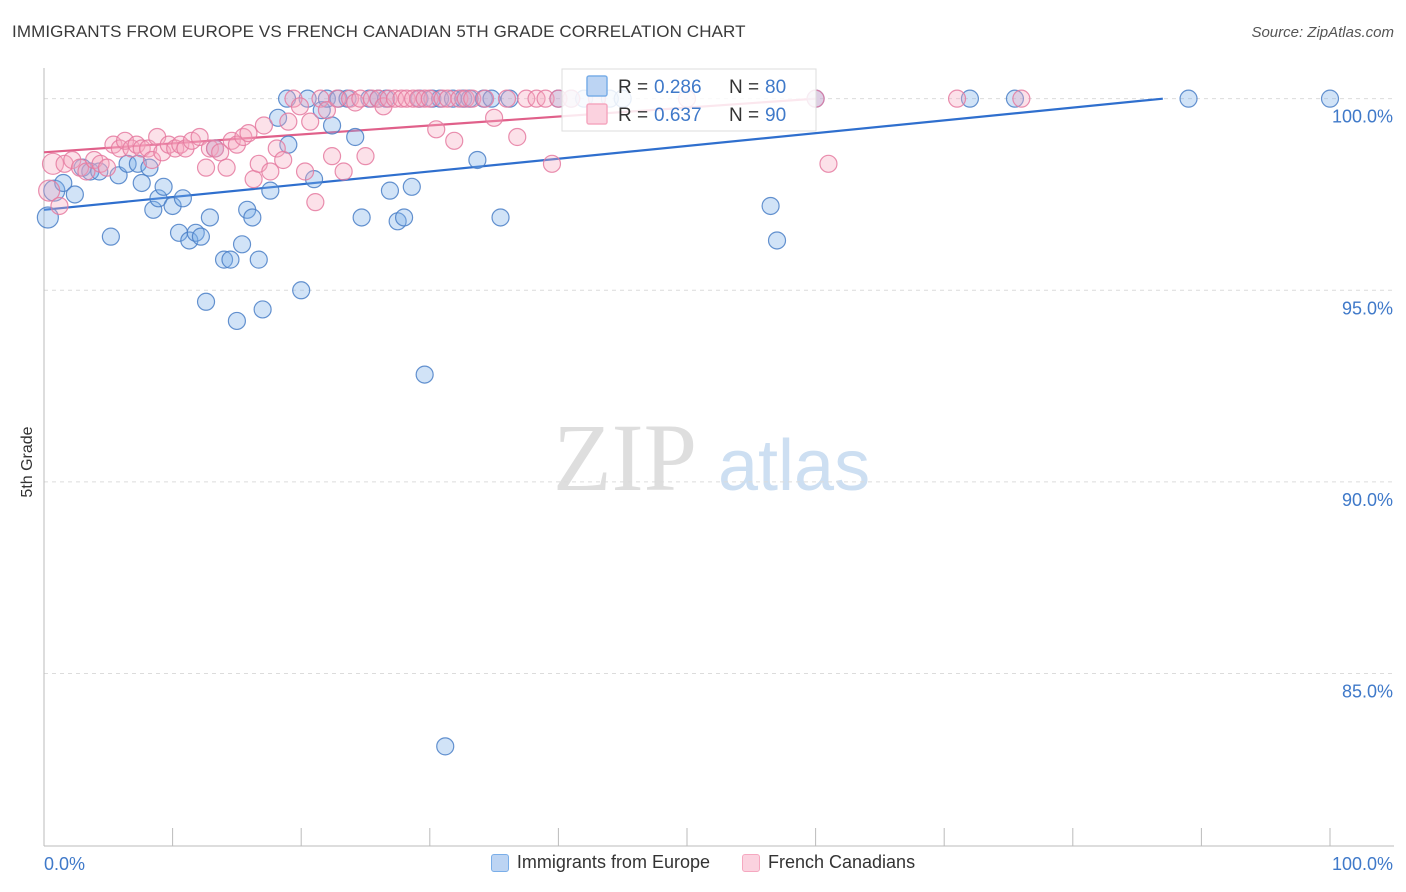 The height and width of the screenshot is (892, 1406). I want to click on stats-legend: R = 0.286 N = 80 R = 0.637 N = 90, so click(689, 100).